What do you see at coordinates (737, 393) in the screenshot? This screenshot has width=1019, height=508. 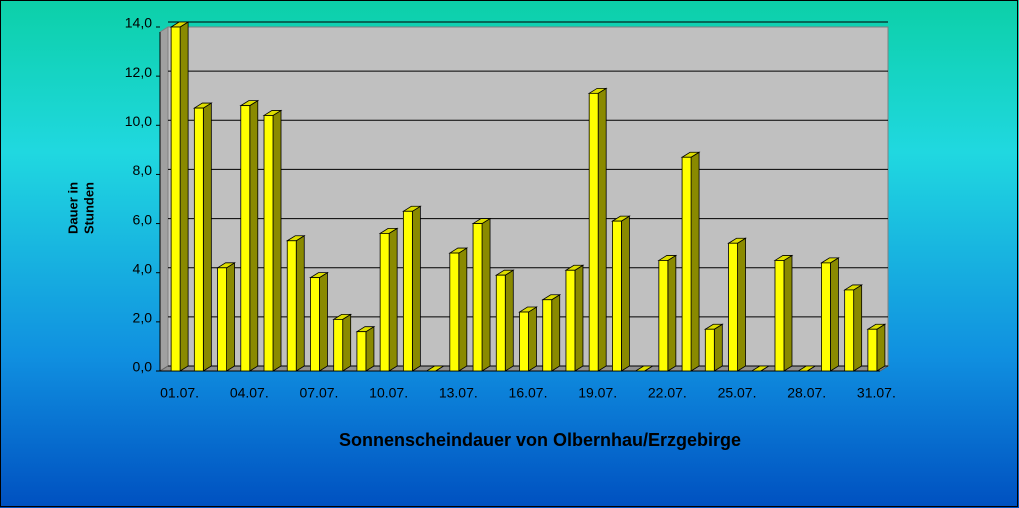 I see `x-tick-label: 25.07.` at bounding box center [737, 393].